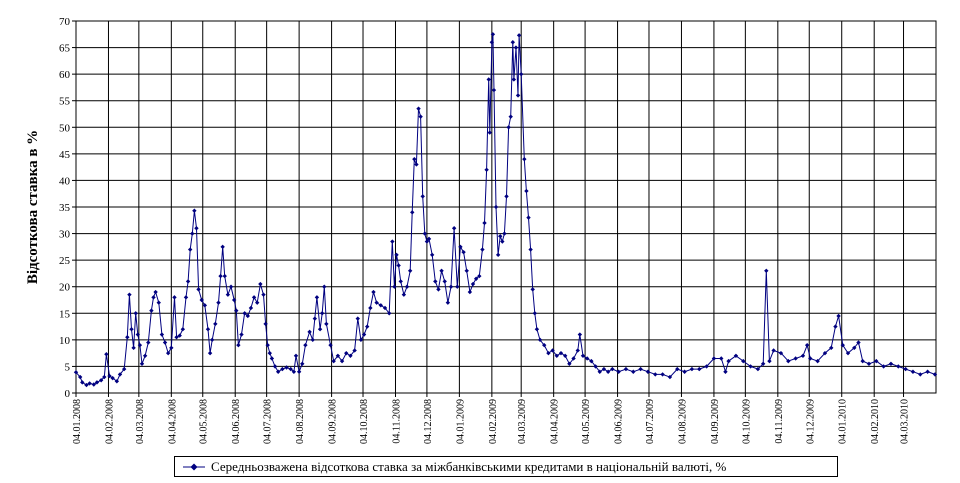 The width and height of the screenshot is (960, 483). I want to click on y-tick-label: 30, so click(65, 235).